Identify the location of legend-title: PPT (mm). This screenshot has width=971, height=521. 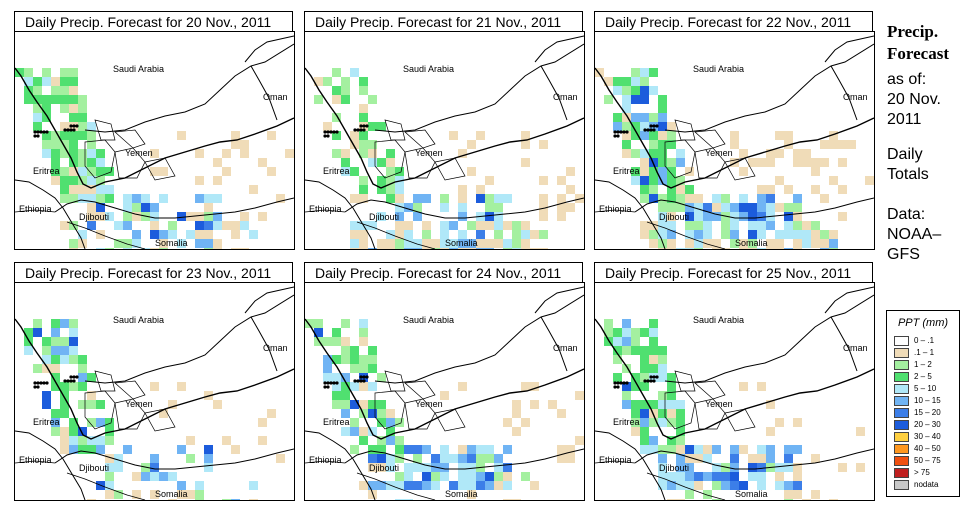
(923, 323).